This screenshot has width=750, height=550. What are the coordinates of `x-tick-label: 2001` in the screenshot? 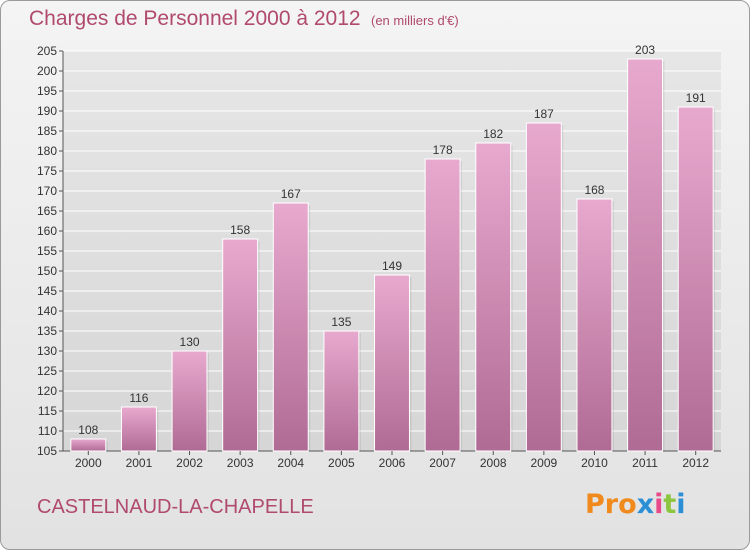 It's located at (139, 463).